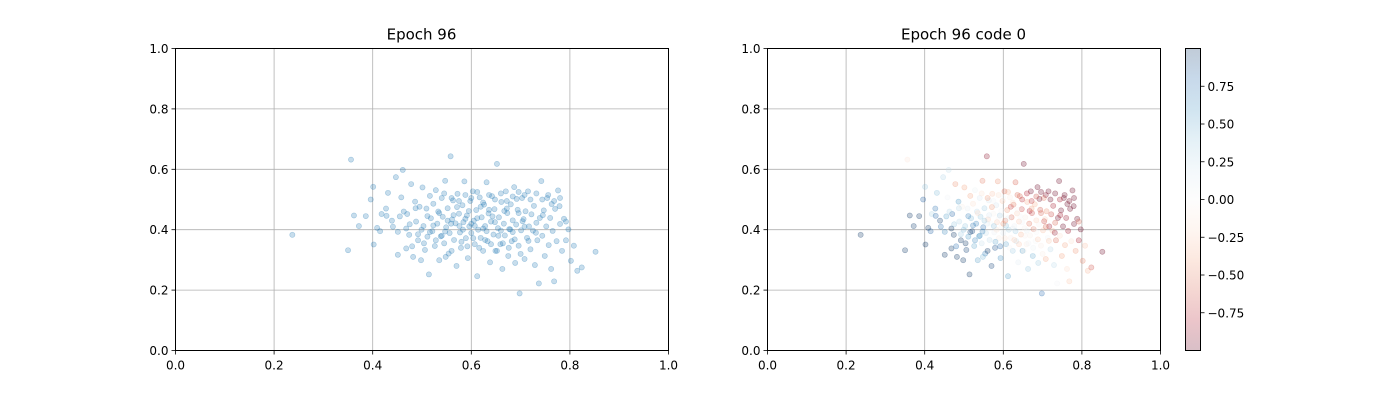  Describe the element at coordinates (158, 170) in the screenshot. I see `y-tick-label: 0.6` at that location.